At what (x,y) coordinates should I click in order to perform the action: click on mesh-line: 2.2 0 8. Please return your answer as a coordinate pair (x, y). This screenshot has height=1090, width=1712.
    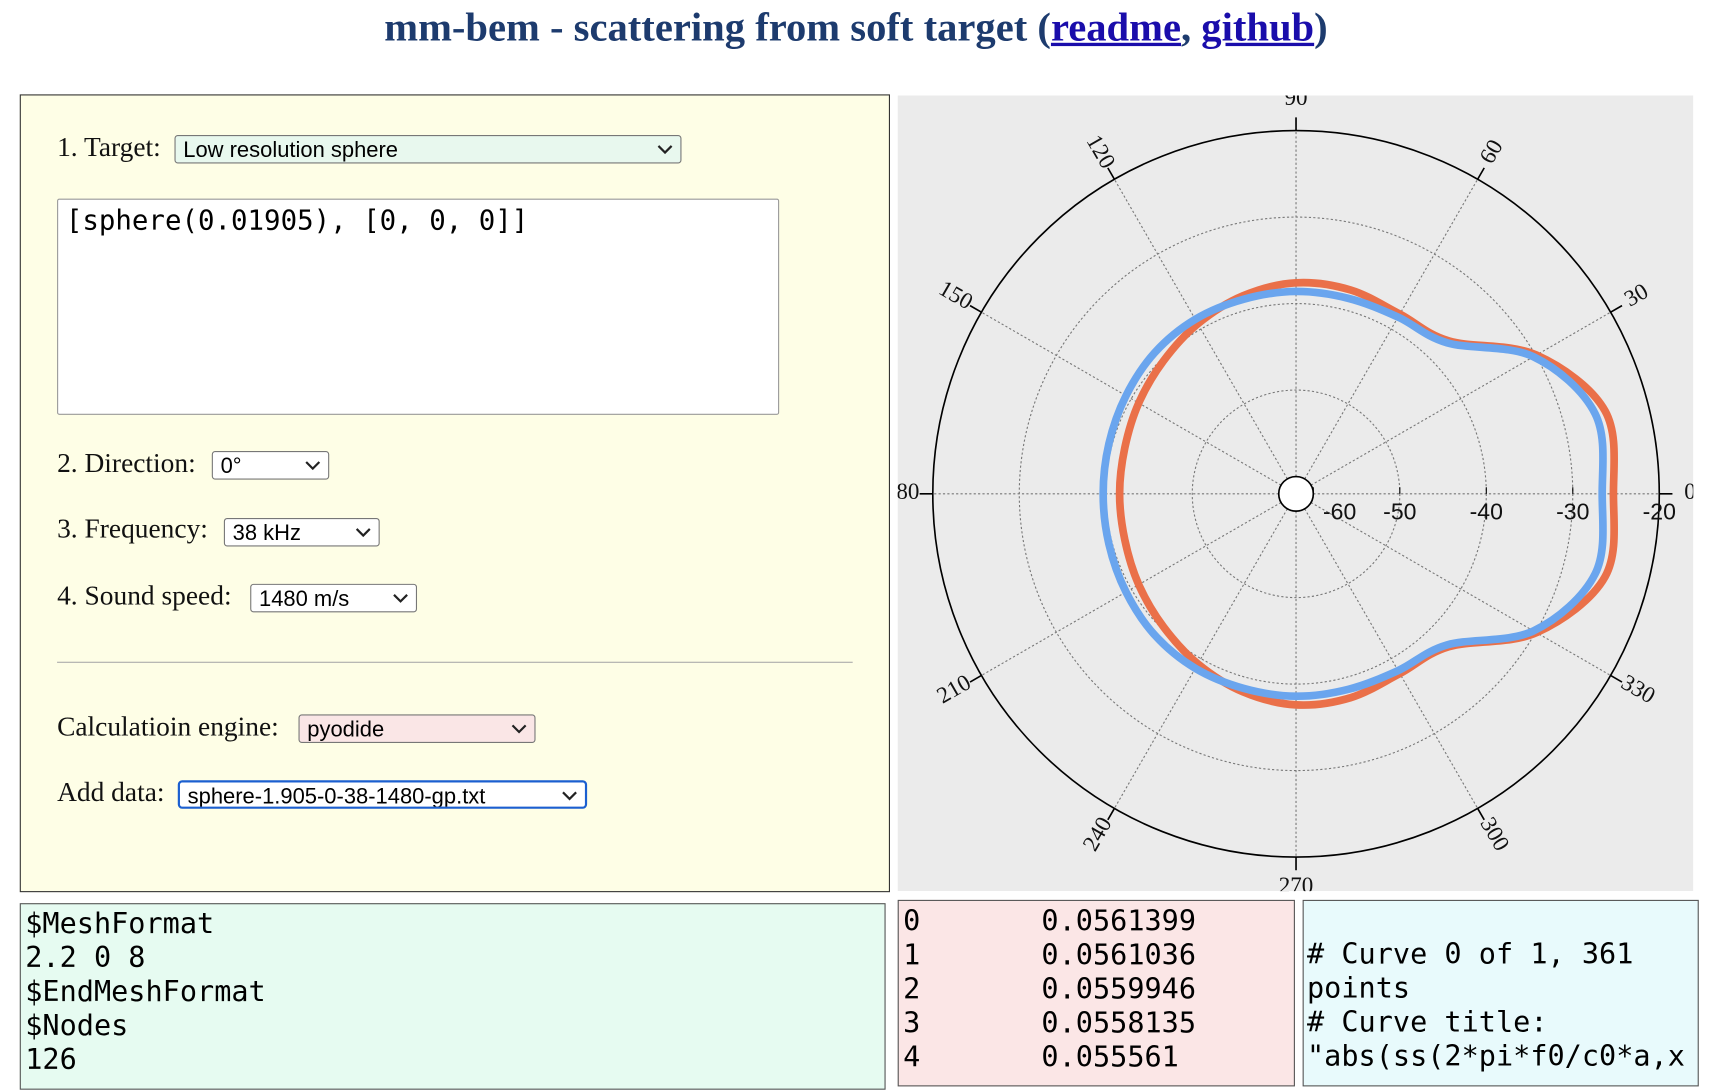
    Looking at the image, I should click on (85, 958).